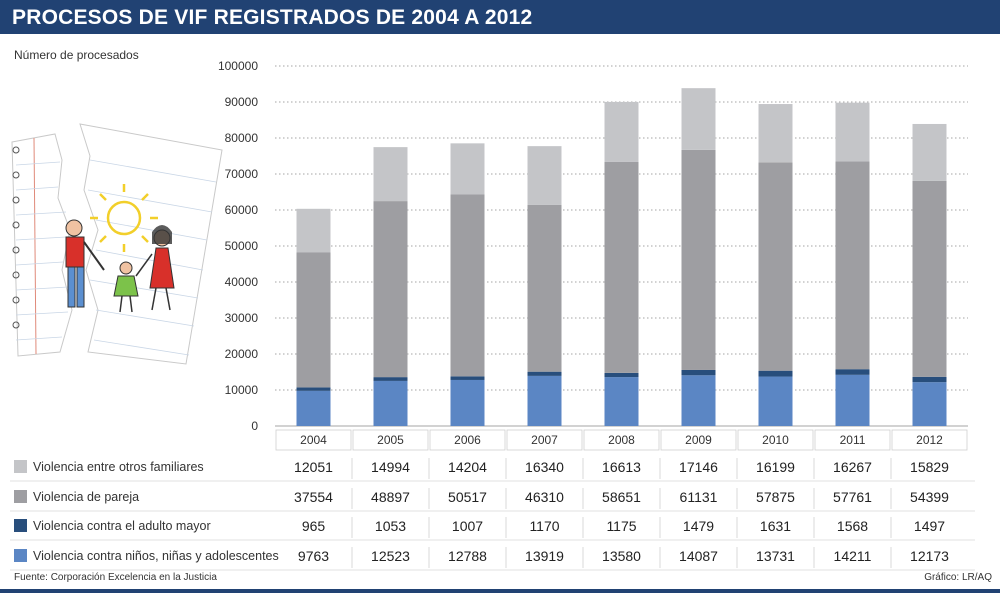  Describe the element at coordinates (242, 138) in the screenshot. I see `y-tick-label: 80000` at that location.